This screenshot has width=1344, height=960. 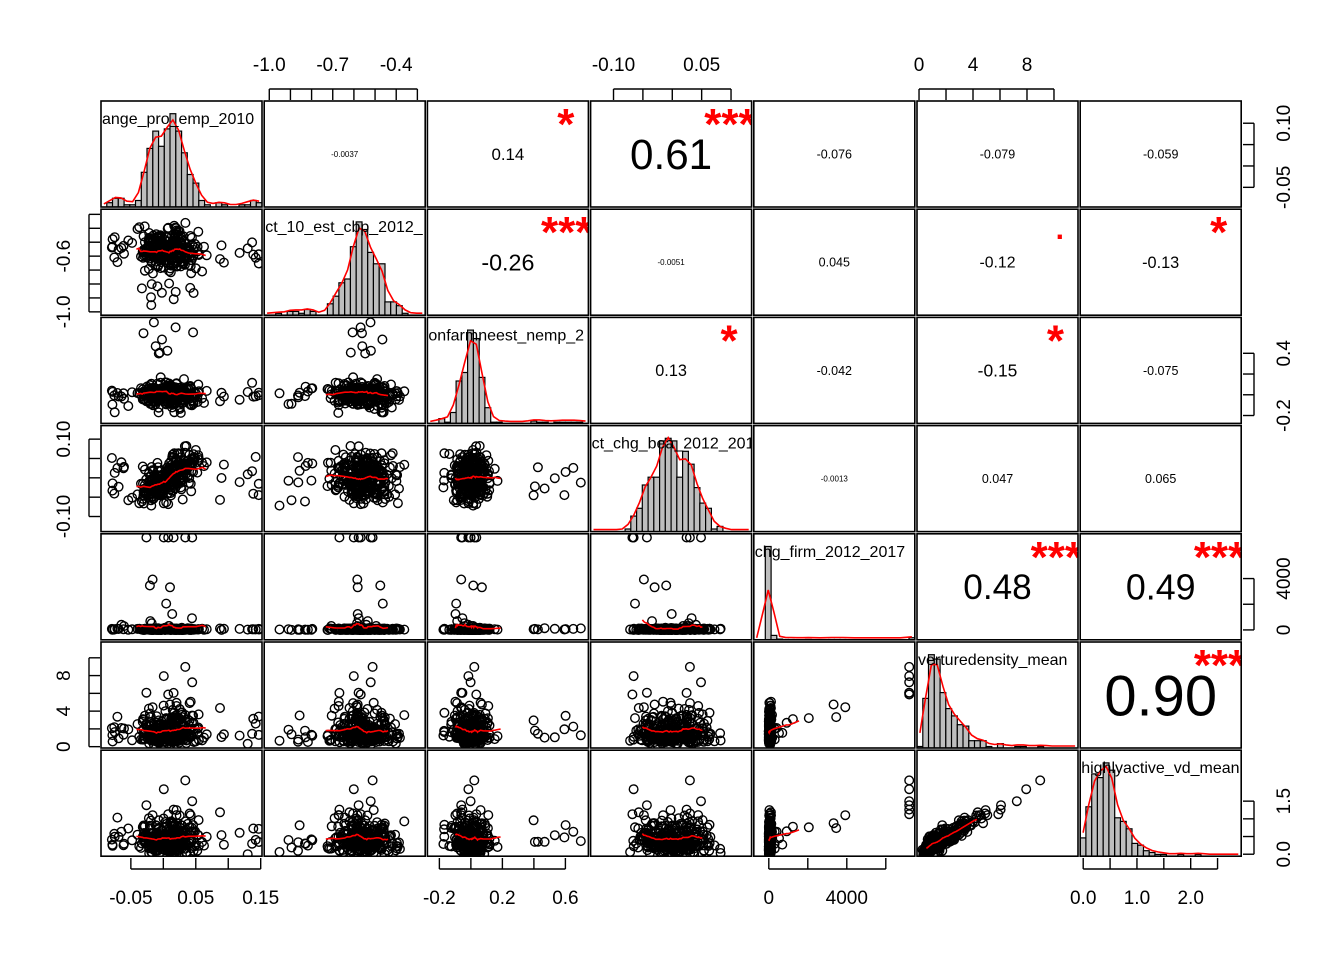 What do you see at coordinates (1060, 229) in the screenshot?
I see `stars-clip: .` at bounding box center [1060, 229].